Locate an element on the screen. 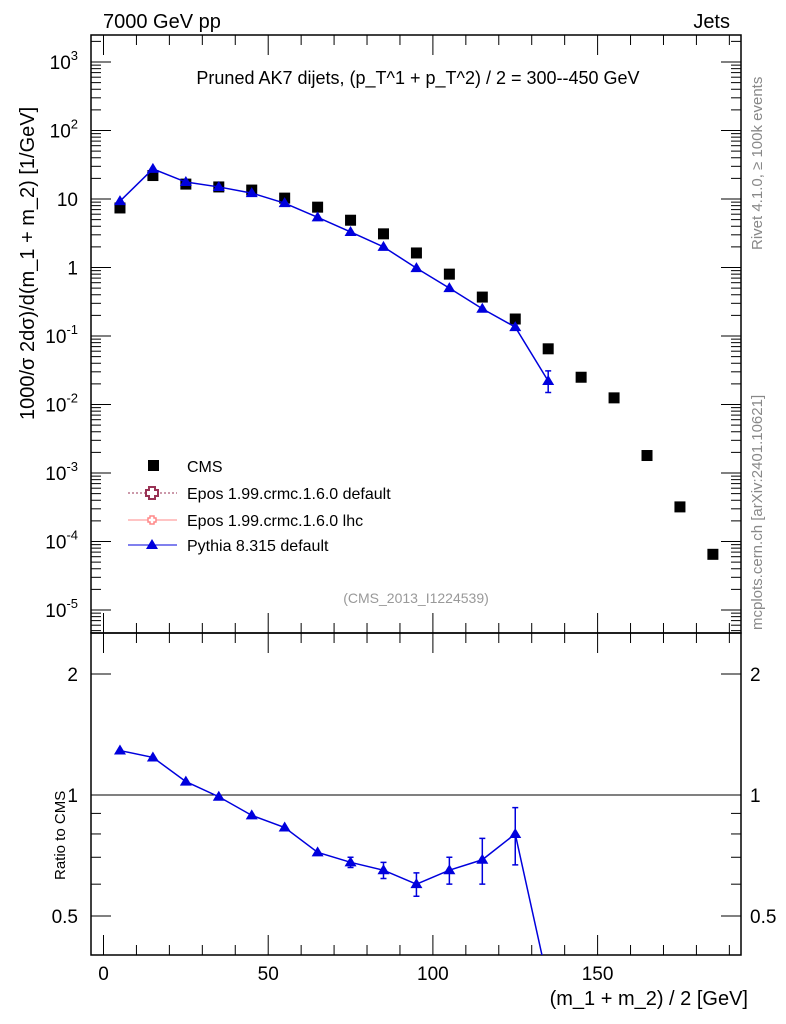 The height and width of the screenshot is (1024, 786). legend-cms-marker is located at coordinates (153, 465).